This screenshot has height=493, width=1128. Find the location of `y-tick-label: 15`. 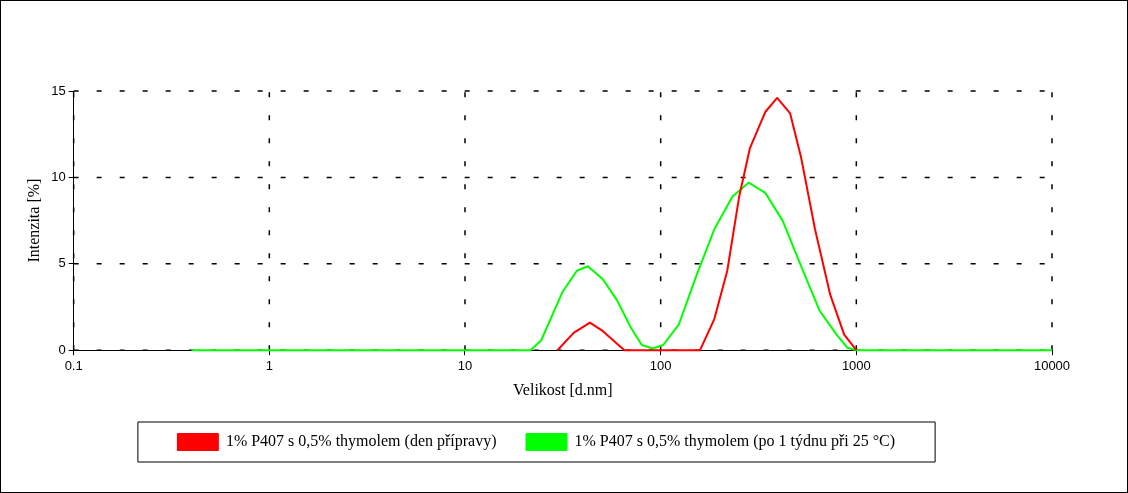

y-tick-label: 15 is located at coordinates (58, 90).